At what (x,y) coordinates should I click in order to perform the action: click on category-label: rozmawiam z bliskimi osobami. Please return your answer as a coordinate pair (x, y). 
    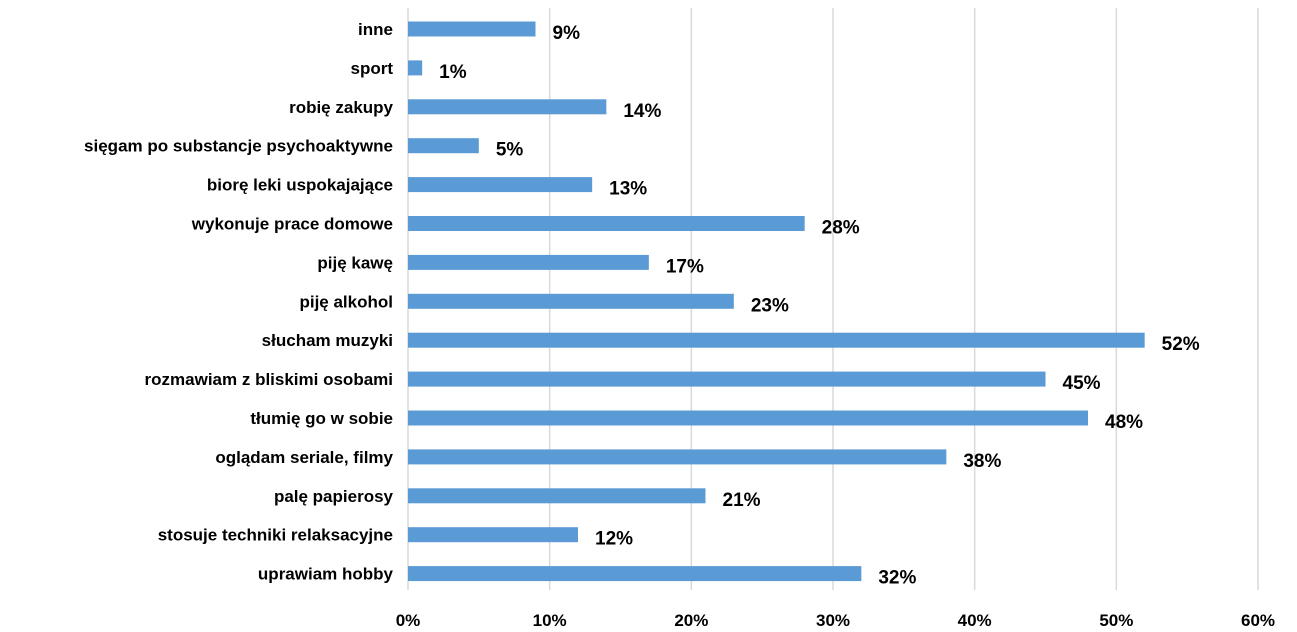
    Looking at the image, I should click on (269, 379).